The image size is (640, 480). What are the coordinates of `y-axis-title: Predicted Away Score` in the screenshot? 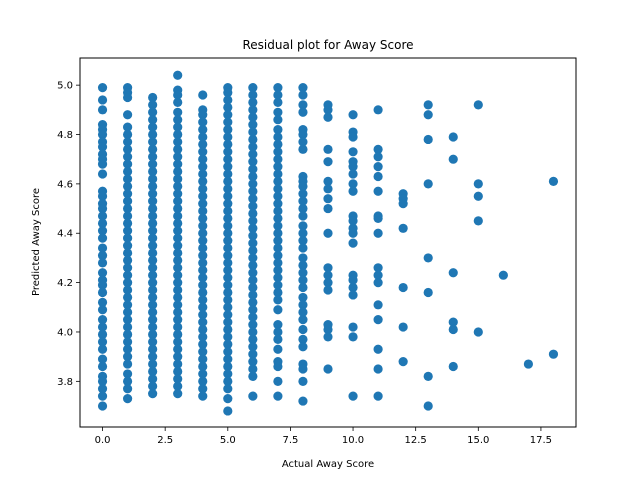 It's located at (36, 242).